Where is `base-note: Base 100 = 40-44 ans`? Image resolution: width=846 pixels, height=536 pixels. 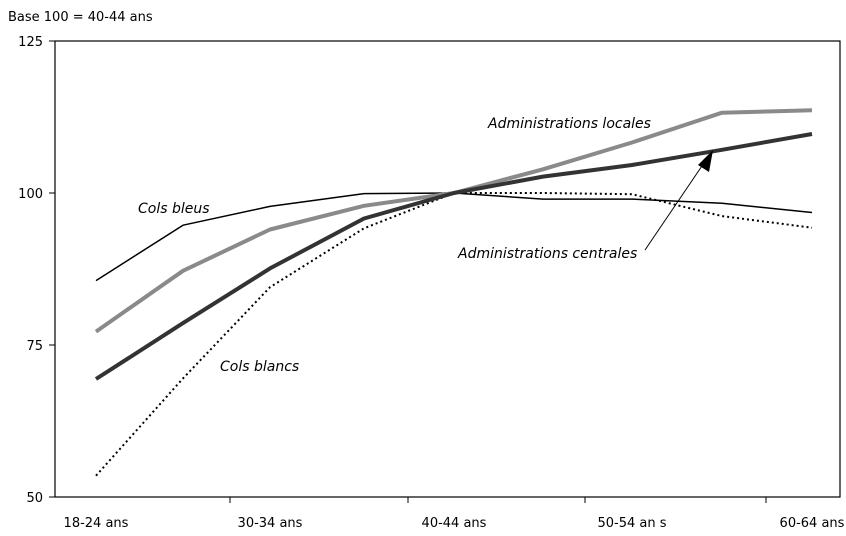 base-note: Base 100 = 40-44 ans is located at coordinates (80, 17).